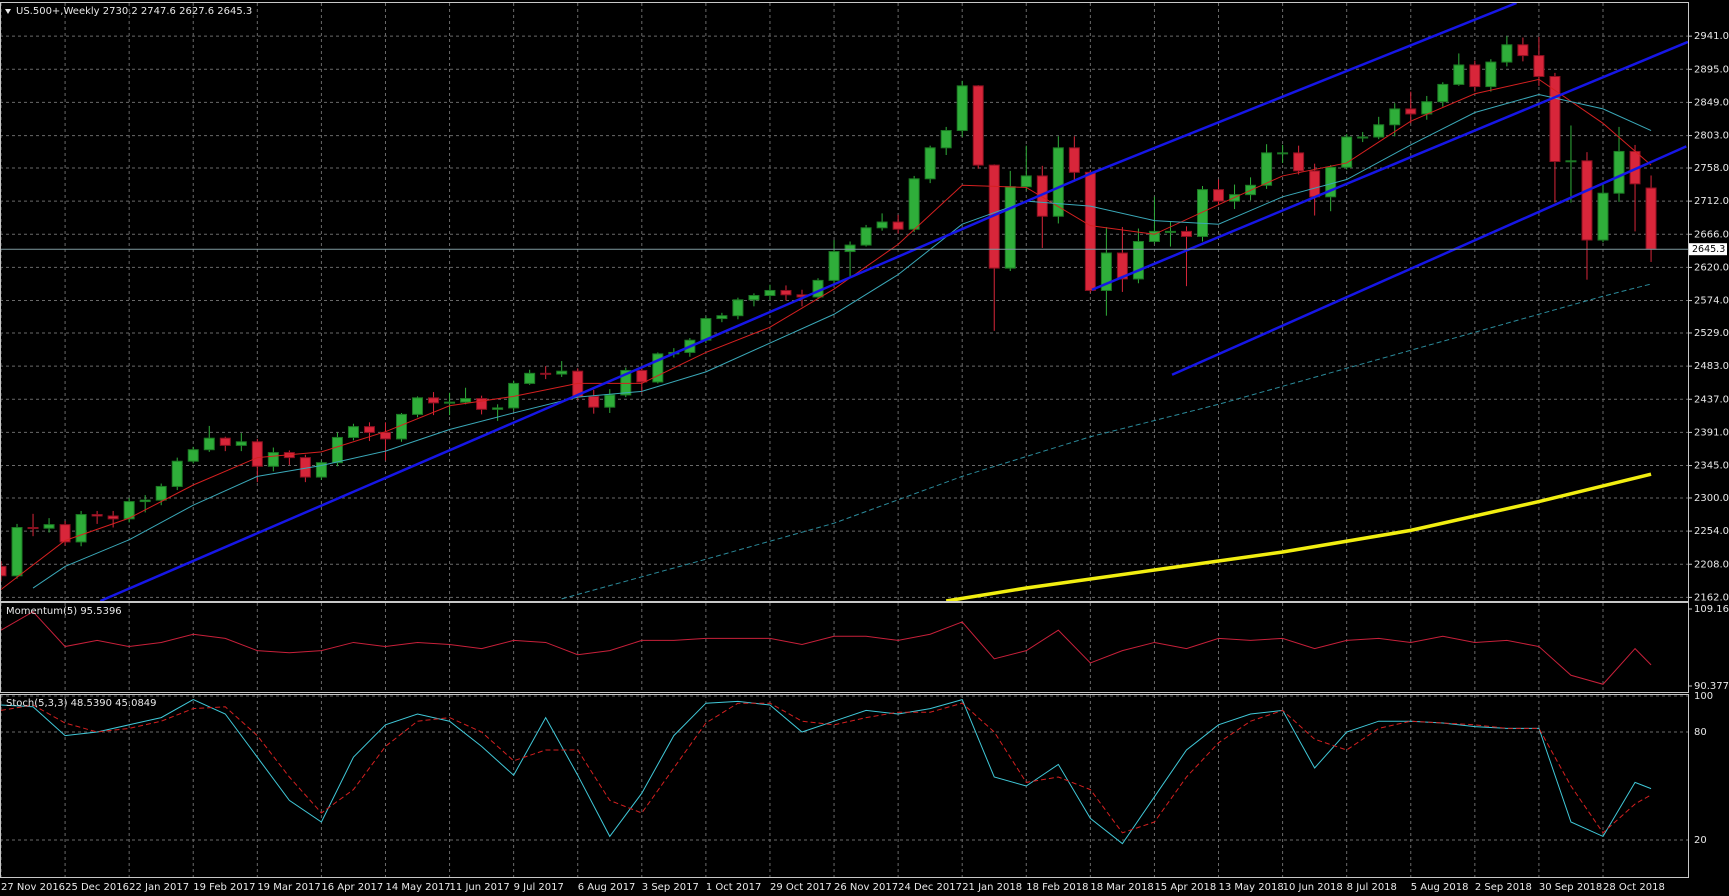 The height and width of the screenshot is (896, 1729). What do you see at coordinates (1372, 887) in the screenshot?
I see `x-tick-label: 8 Jul 2018` at bounding box center [1372, 887].